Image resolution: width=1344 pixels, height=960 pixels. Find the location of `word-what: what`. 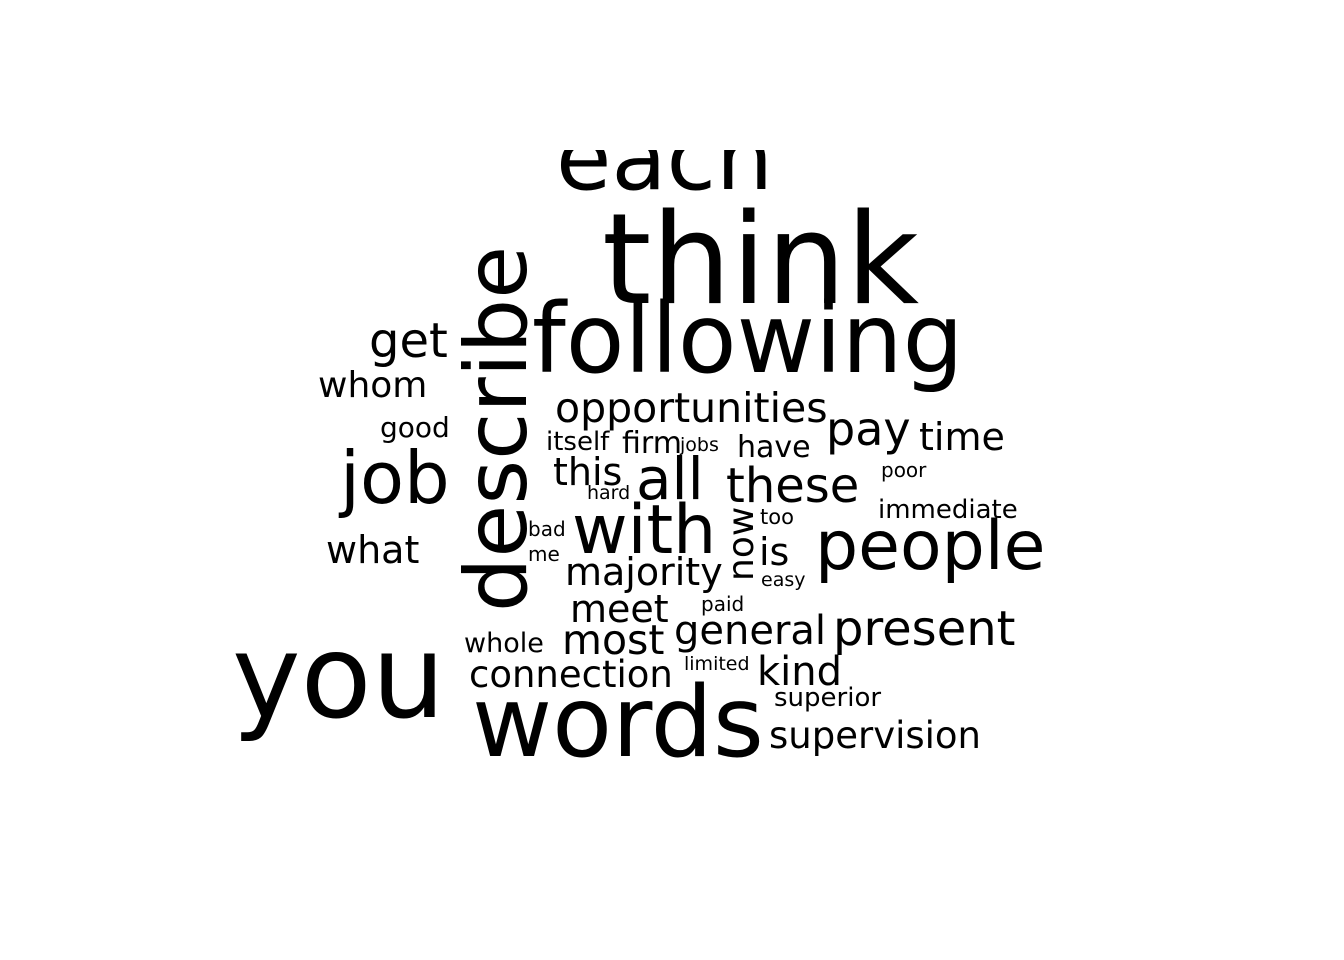

word-what: what is located at coordinates (373, 550).